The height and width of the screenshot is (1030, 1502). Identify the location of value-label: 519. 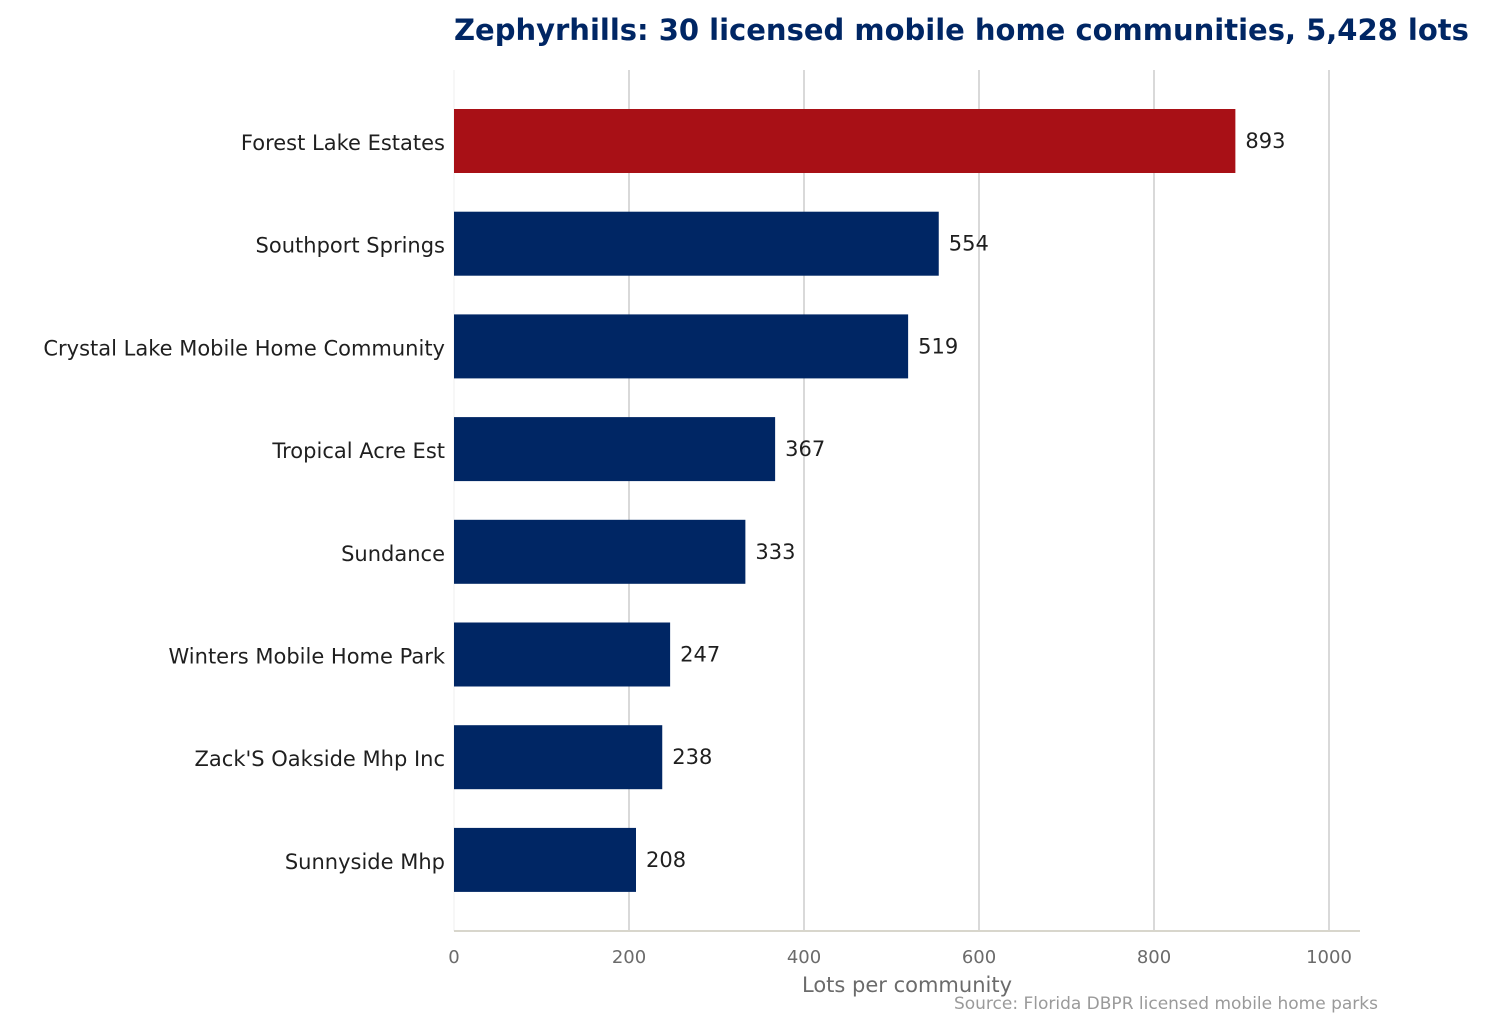
(938, 346).